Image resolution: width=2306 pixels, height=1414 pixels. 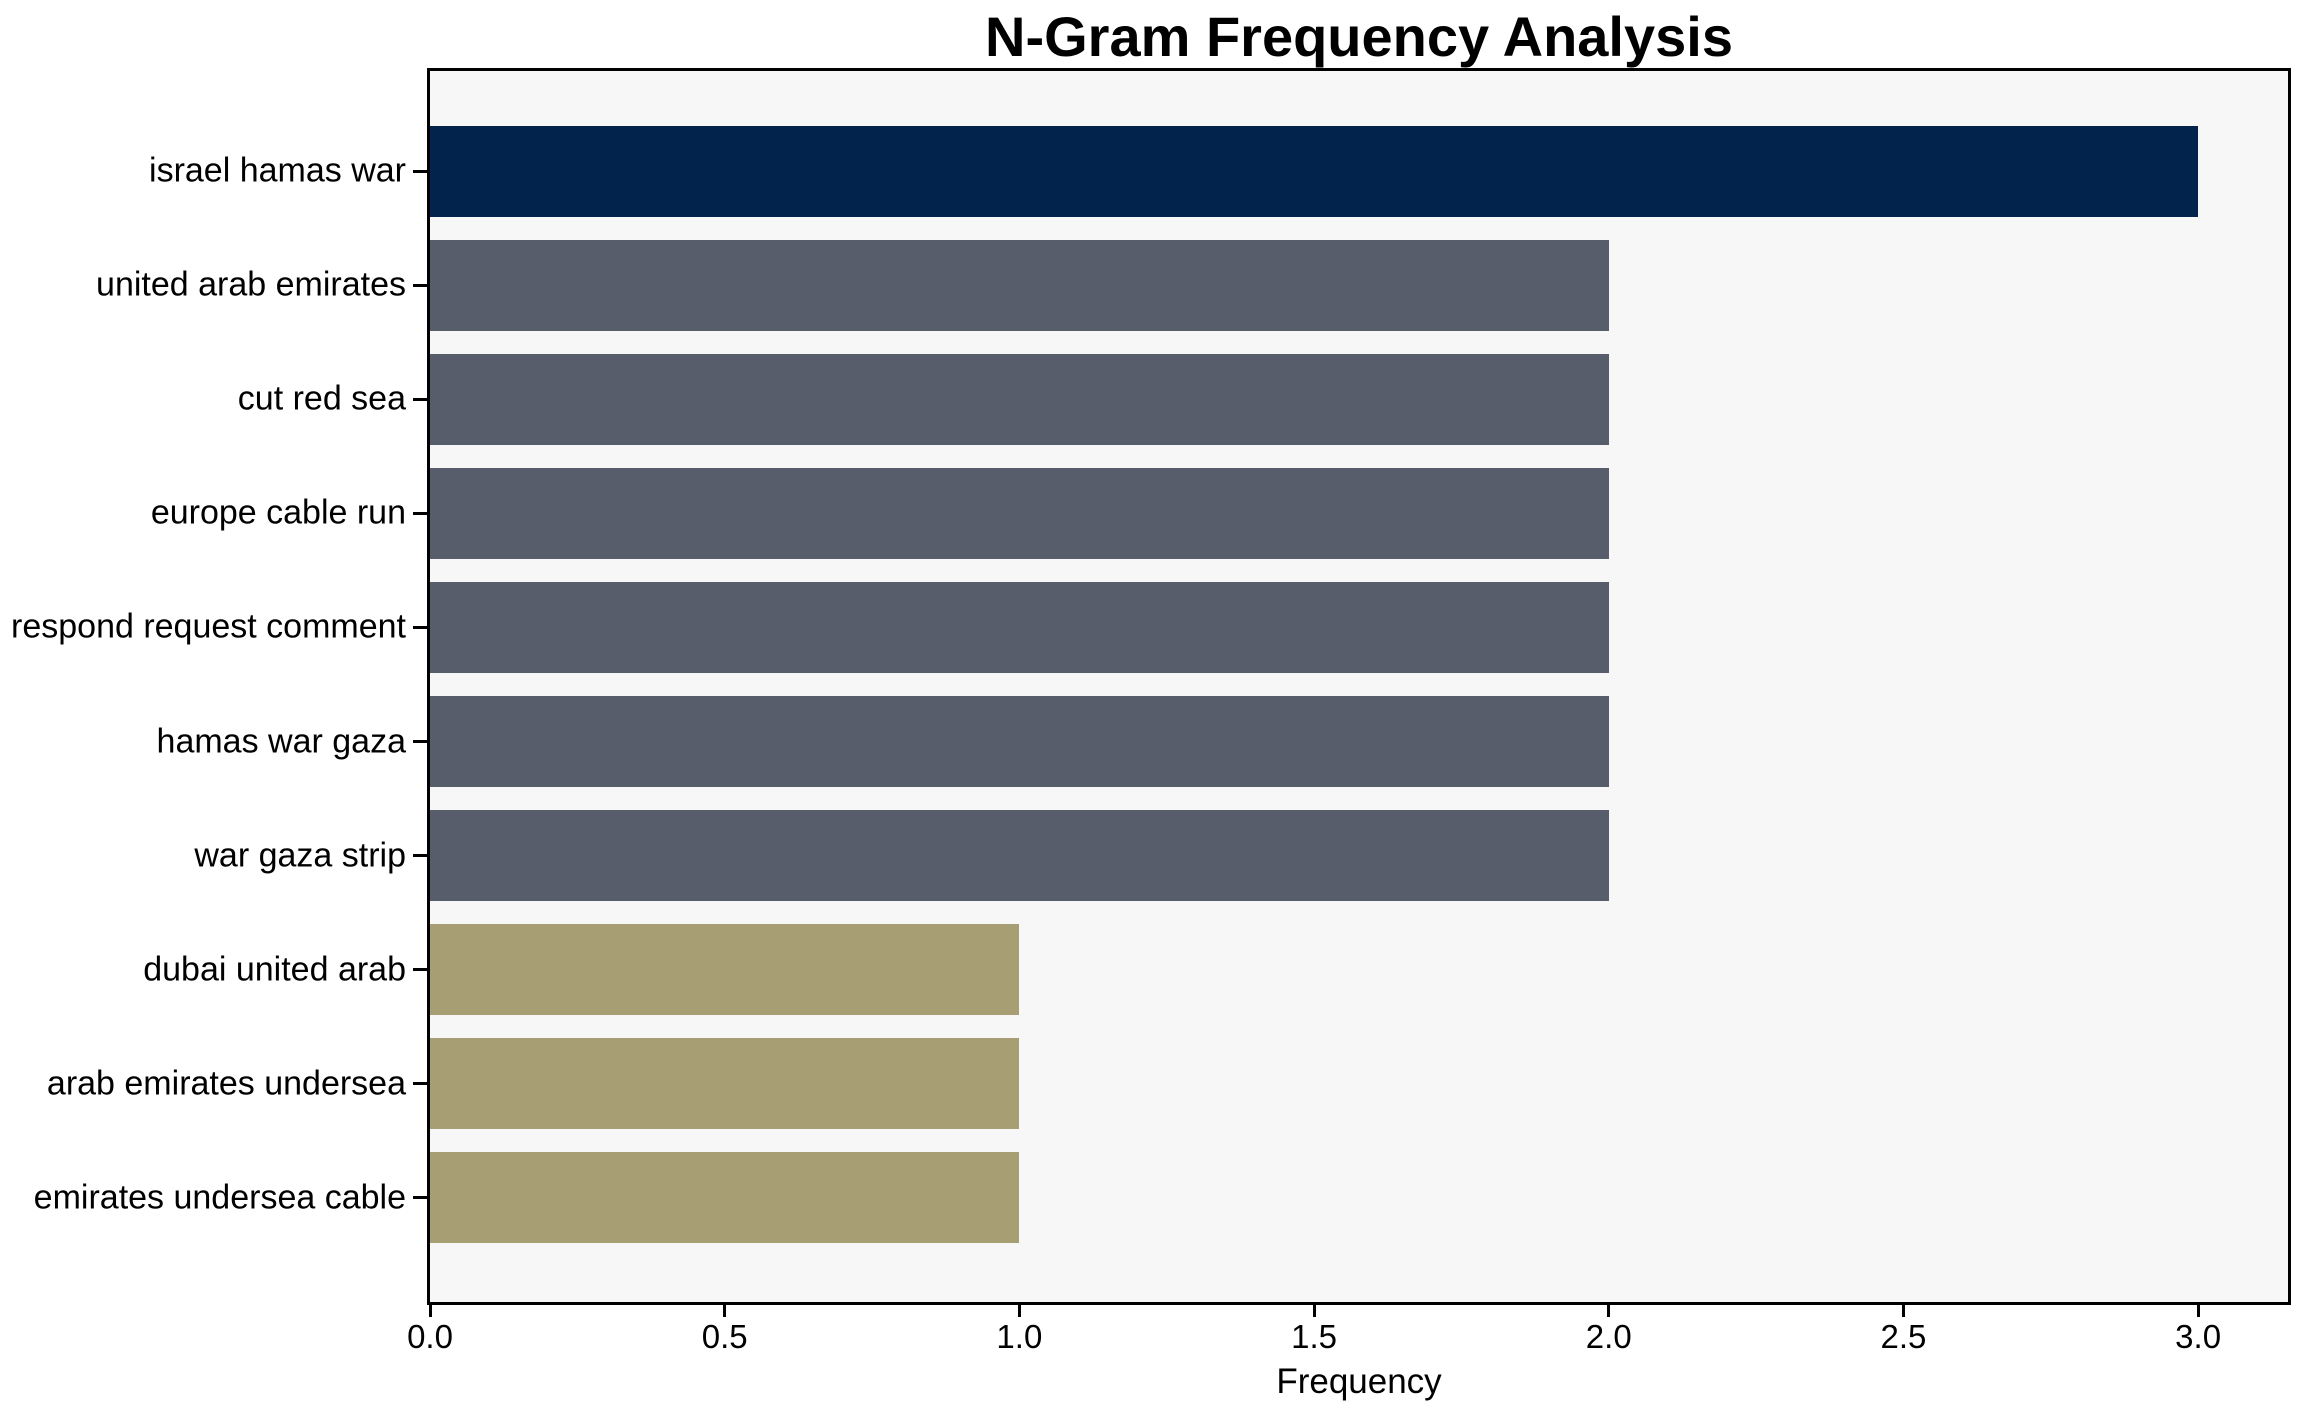 I want to click on x-axis-label: Frequency, so click(x=1359, y=1381).